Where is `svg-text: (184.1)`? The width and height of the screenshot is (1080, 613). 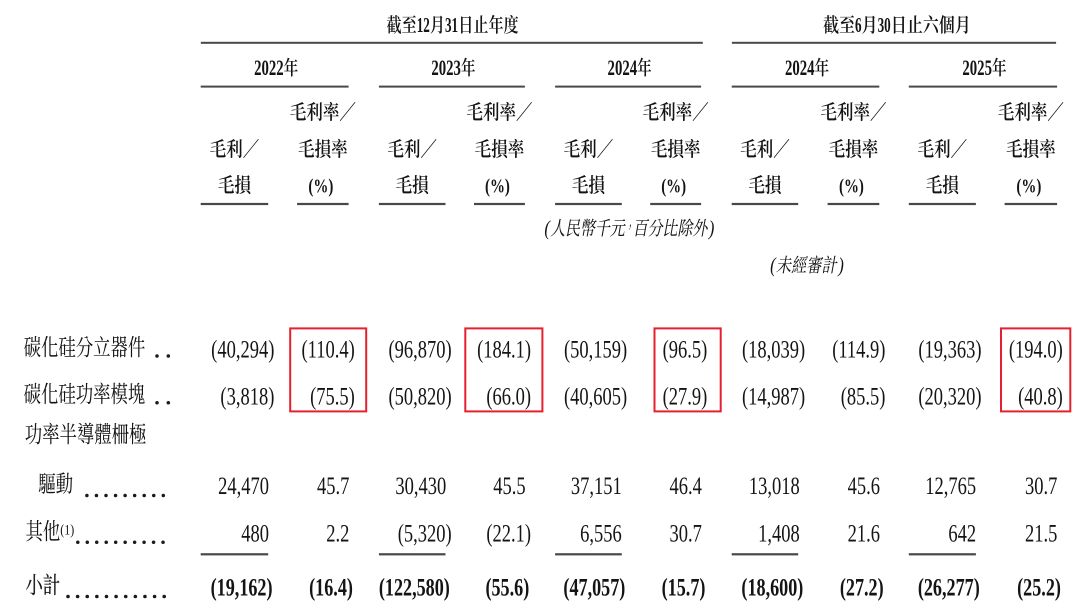
svg-text: (184.1) is located at coordinates (504, 349).